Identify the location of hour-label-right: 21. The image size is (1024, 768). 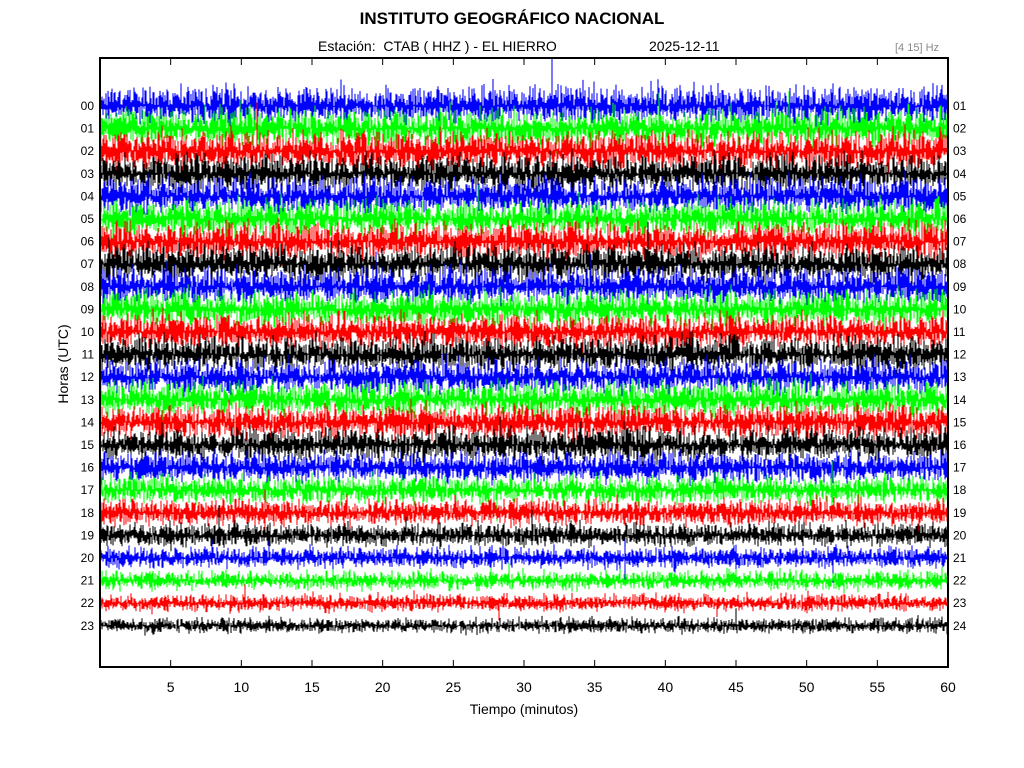
(960, 558).